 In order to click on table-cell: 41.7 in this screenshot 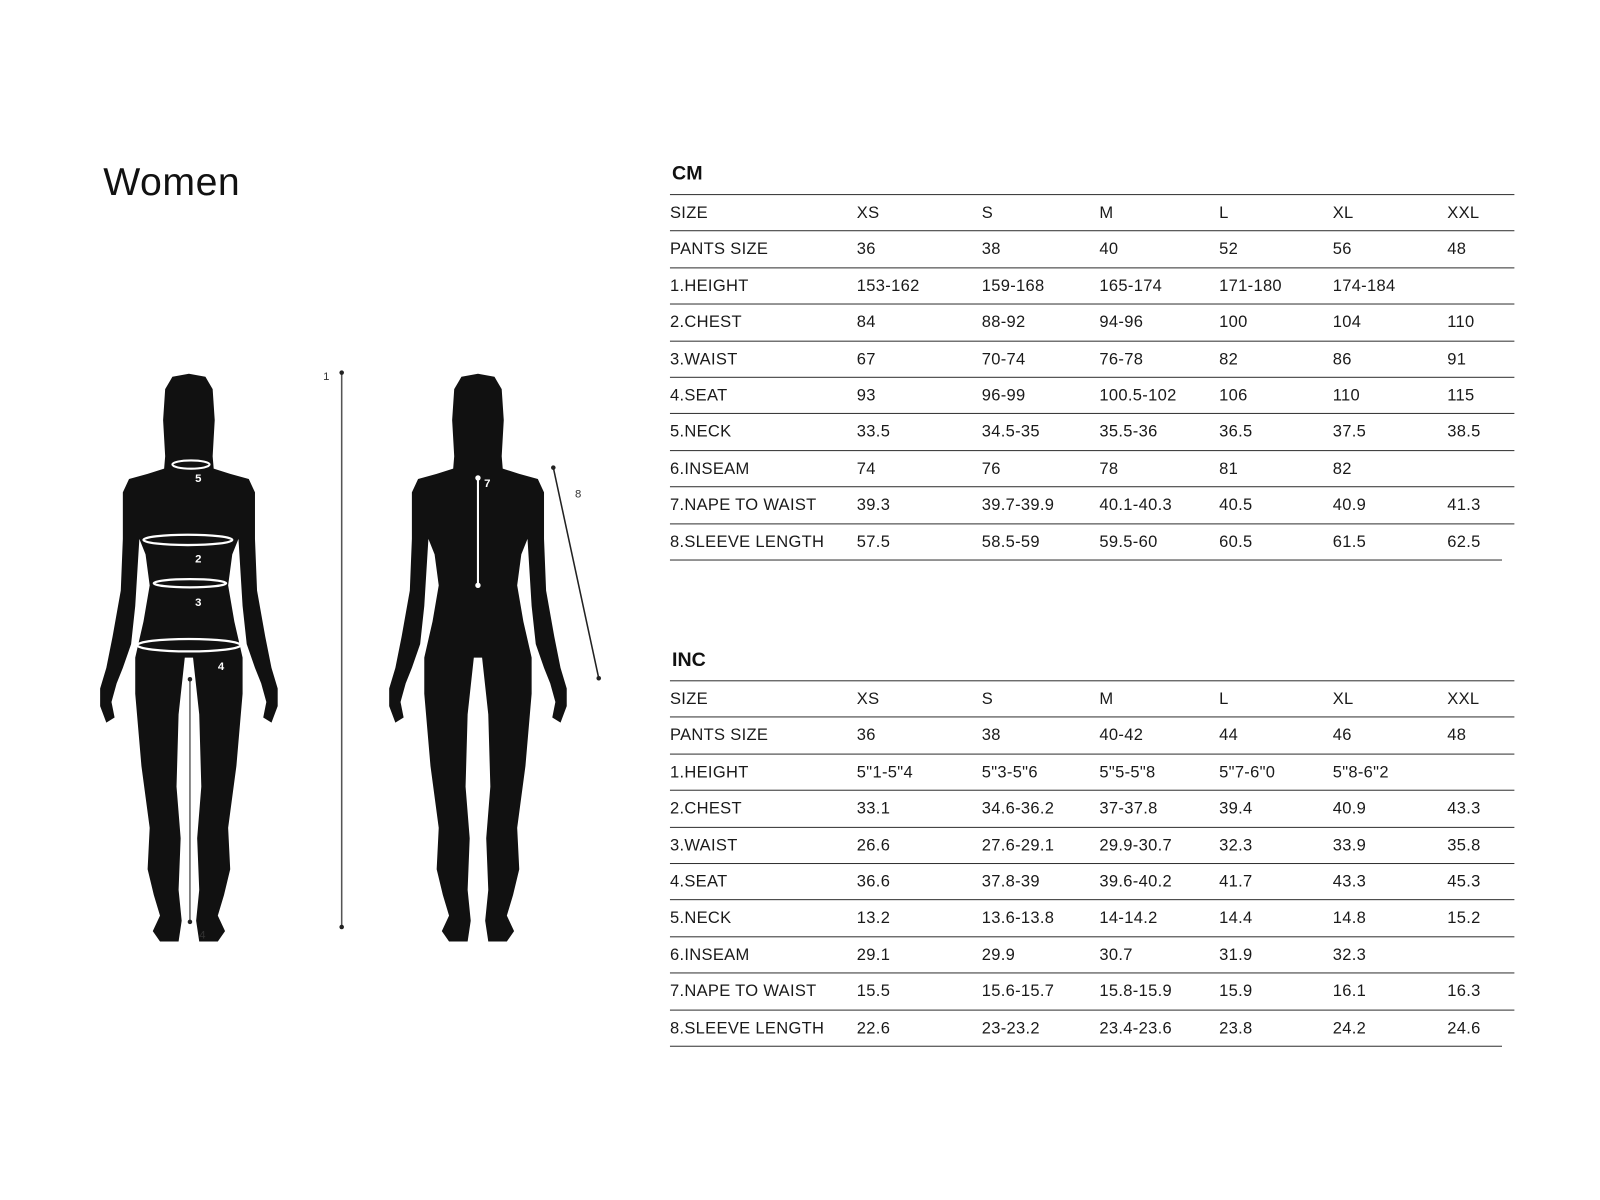, I will do `click(1236, 882)`.